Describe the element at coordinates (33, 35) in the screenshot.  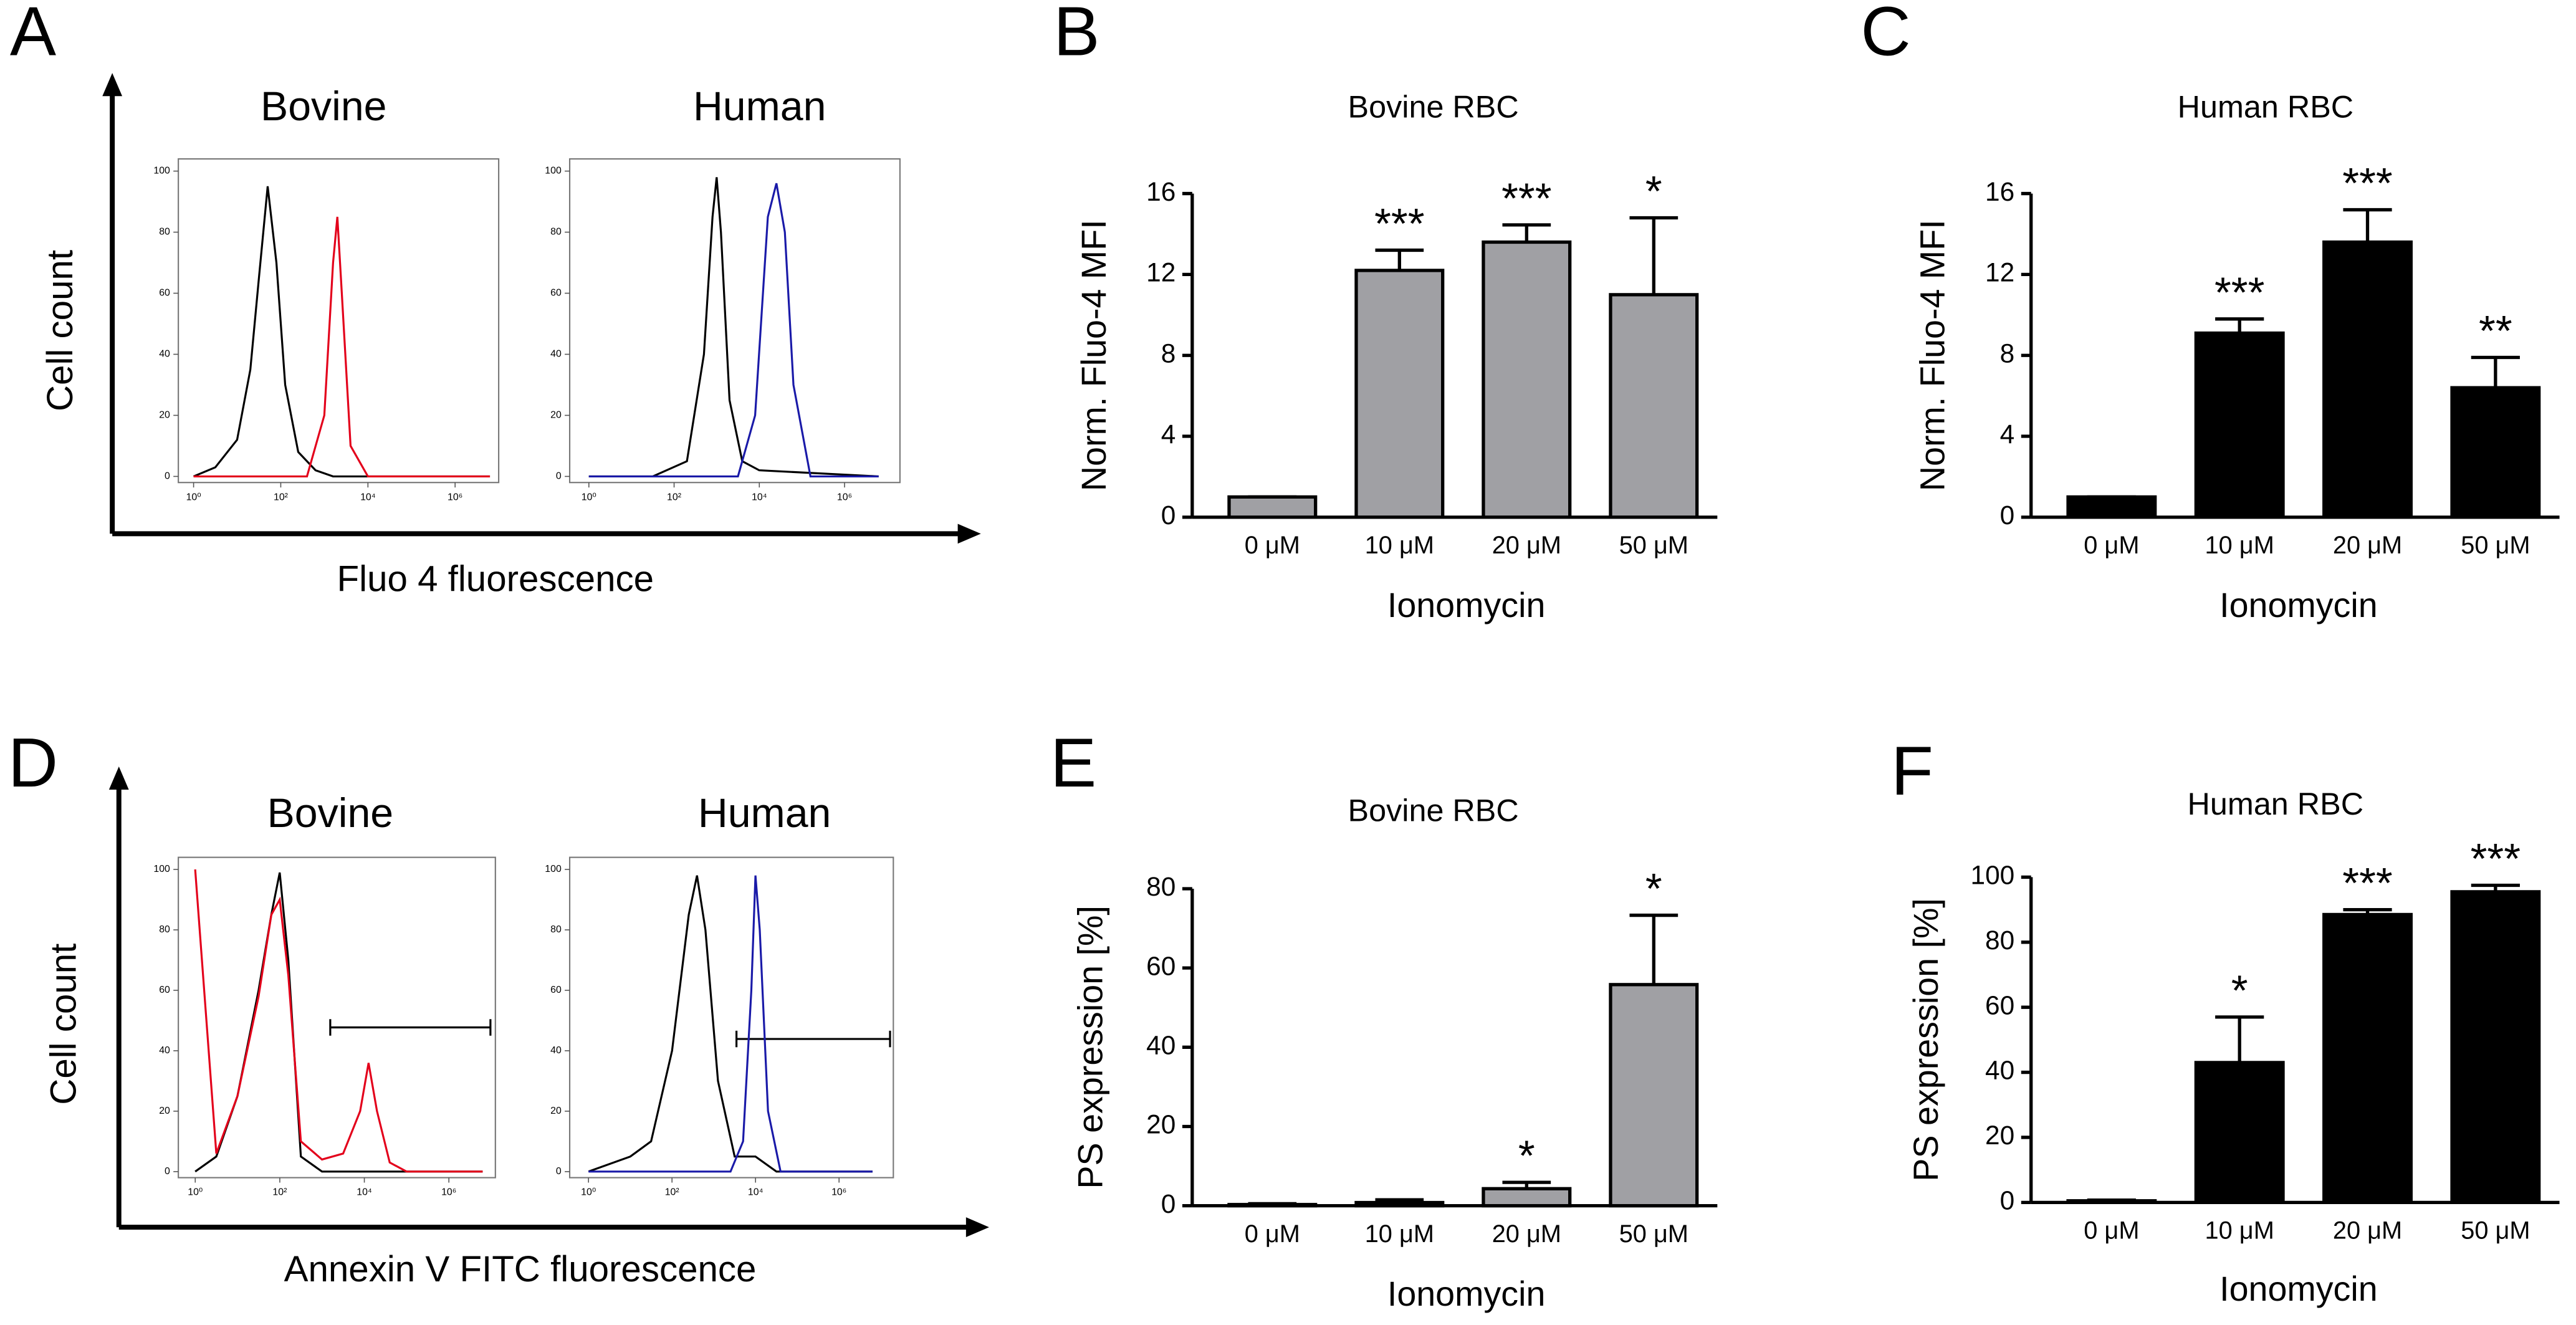
I see `panel-letter: A` at that location.